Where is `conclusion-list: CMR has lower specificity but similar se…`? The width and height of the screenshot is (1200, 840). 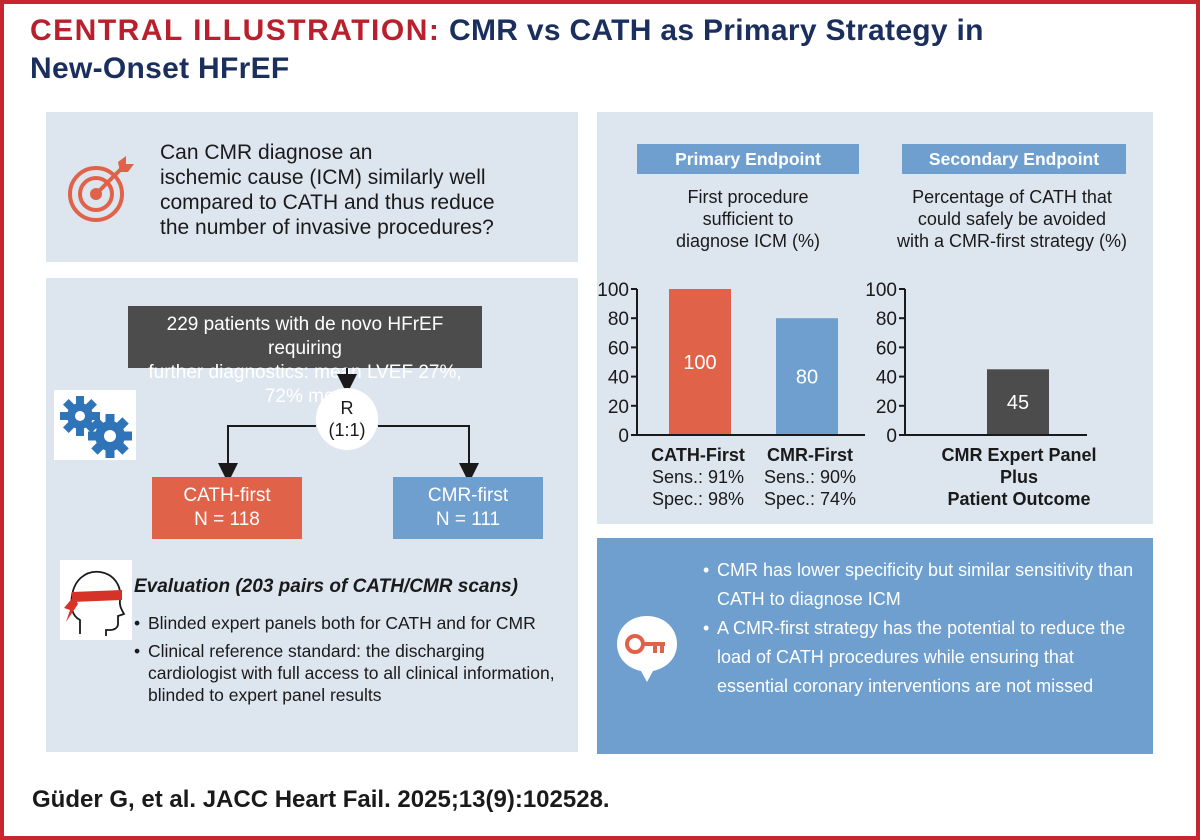
conclusion-list: CMR has lower specificity but similar se… is located at coordinates (923, 628).